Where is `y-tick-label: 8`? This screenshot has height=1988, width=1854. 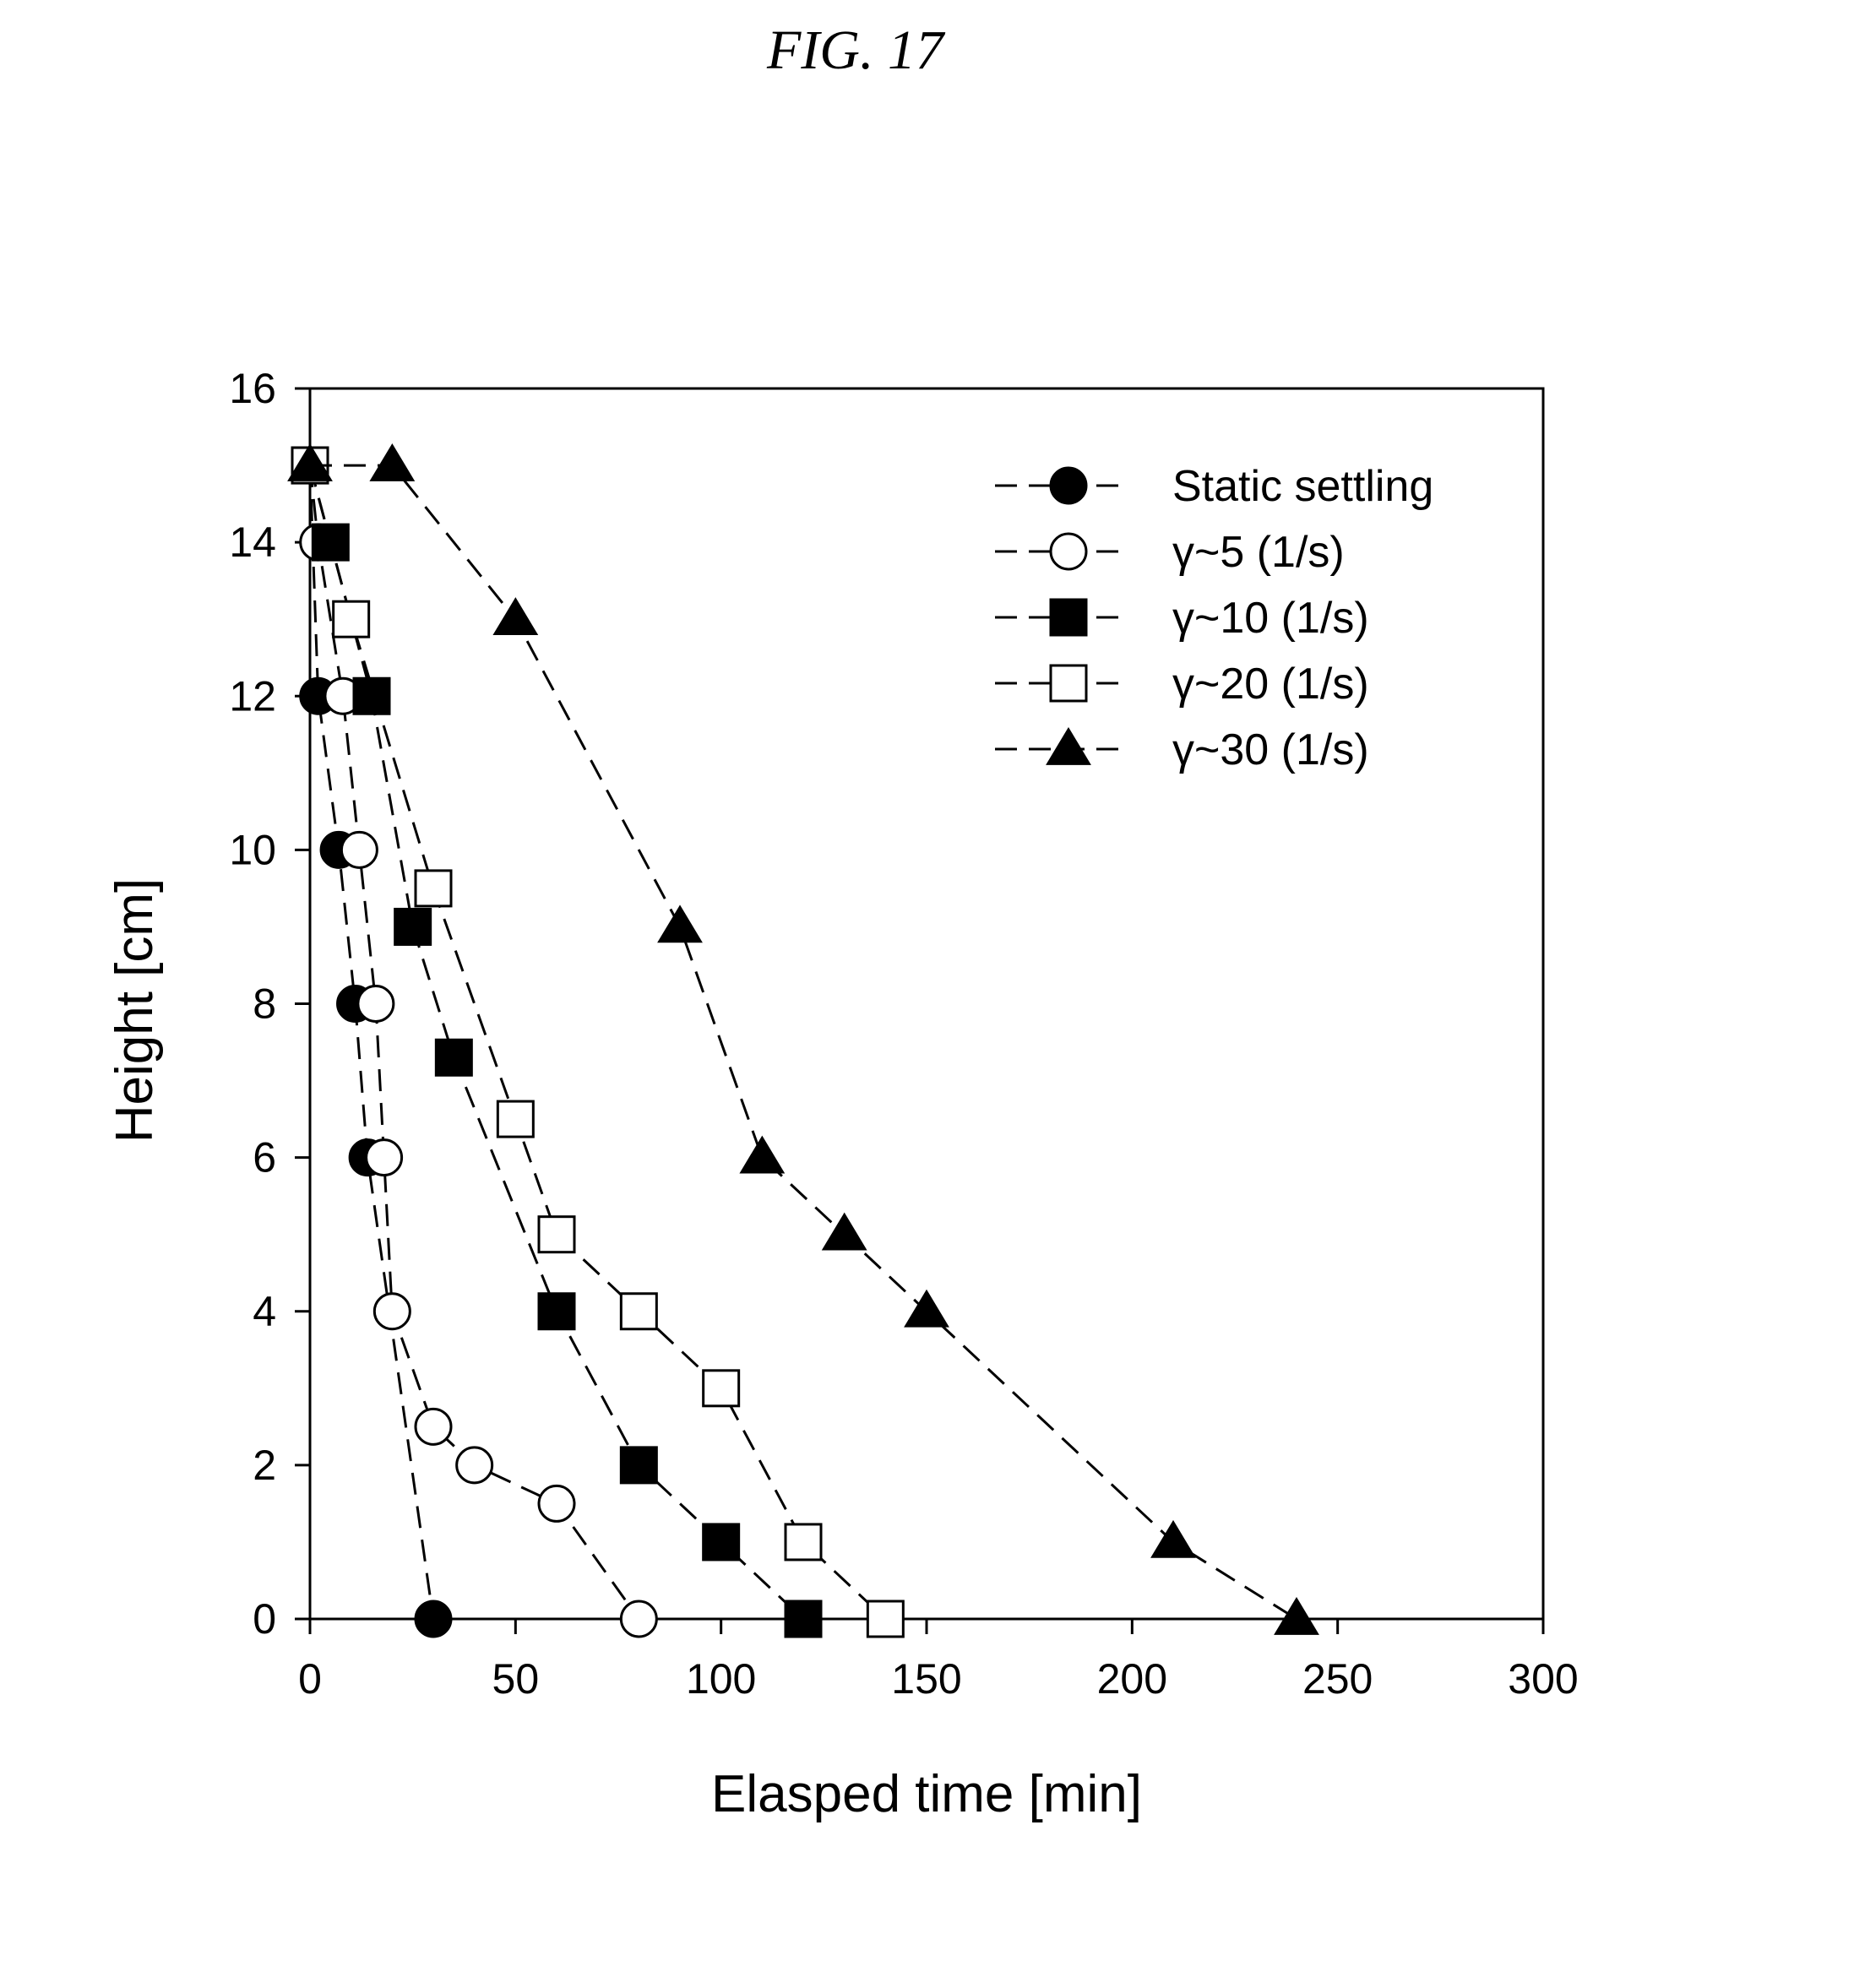
y-tick-label: 8 is located at coordinates (264, 1004).